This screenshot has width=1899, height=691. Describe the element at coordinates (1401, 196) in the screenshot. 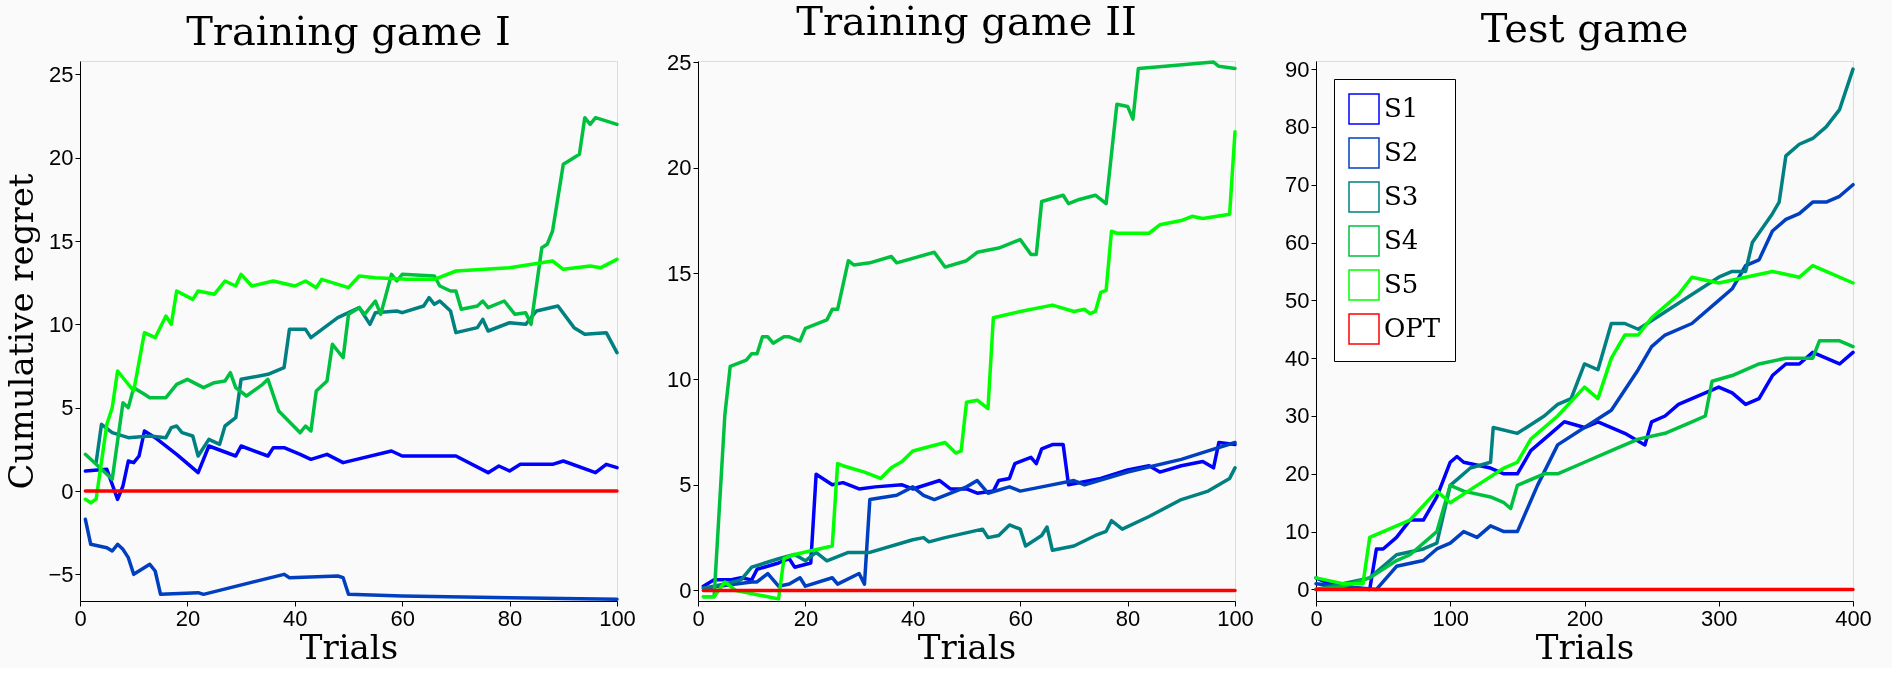

I see `legend-label: S3` at that location.